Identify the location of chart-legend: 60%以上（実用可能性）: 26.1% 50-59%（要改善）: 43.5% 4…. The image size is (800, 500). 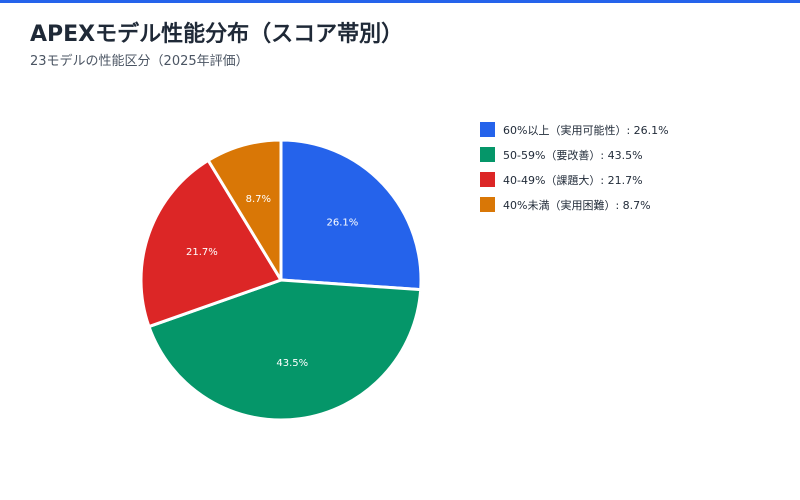
(574, 167).